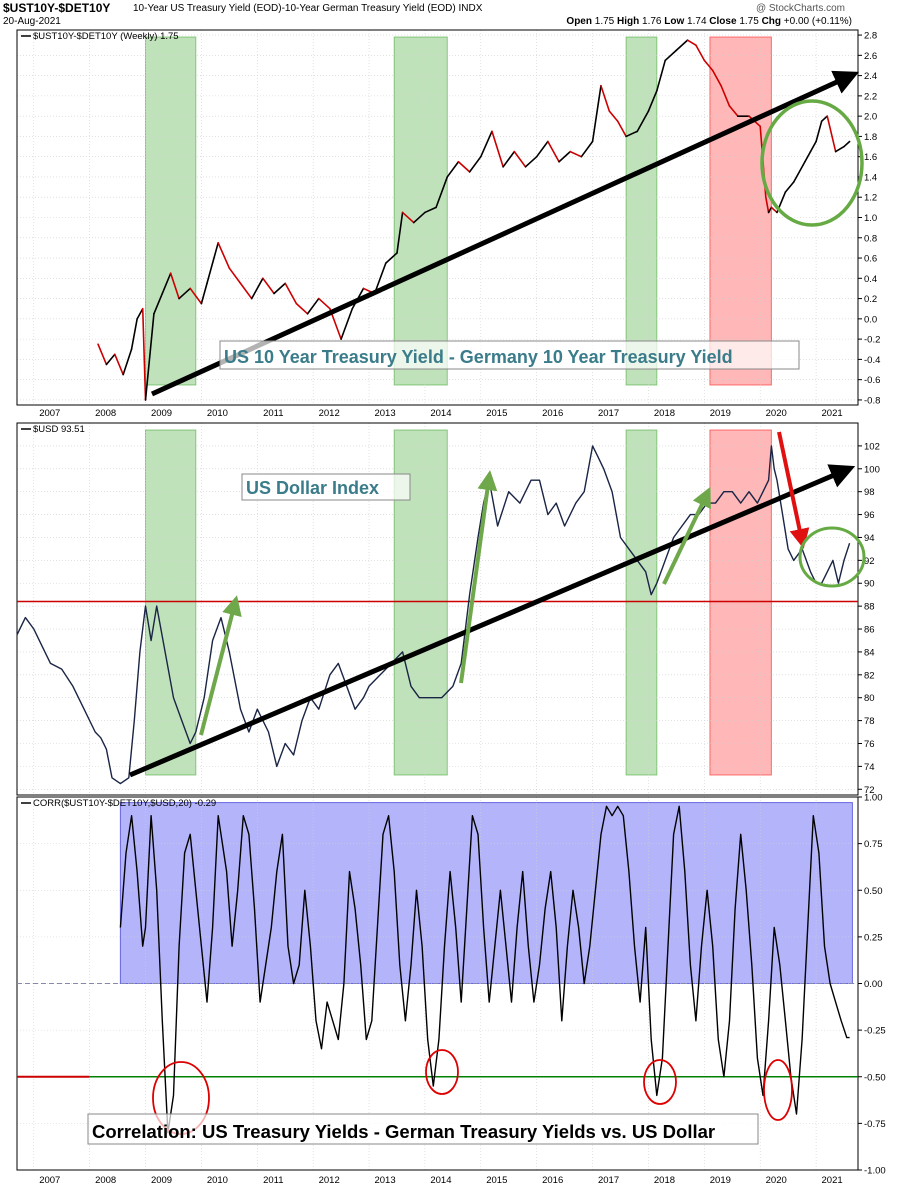  I want to click on y-tick-label: 90, so click(869, 584).